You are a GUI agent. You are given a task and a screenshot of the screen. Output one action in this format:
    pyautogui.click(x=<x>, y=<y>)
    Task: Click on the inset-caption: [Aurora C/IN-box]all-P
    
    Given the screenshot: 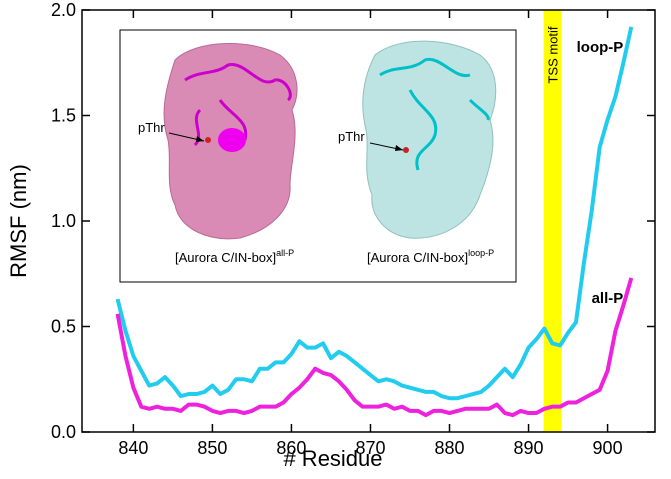 What is the action you would take?
    pyautogui.click(x=234, y=256)
    